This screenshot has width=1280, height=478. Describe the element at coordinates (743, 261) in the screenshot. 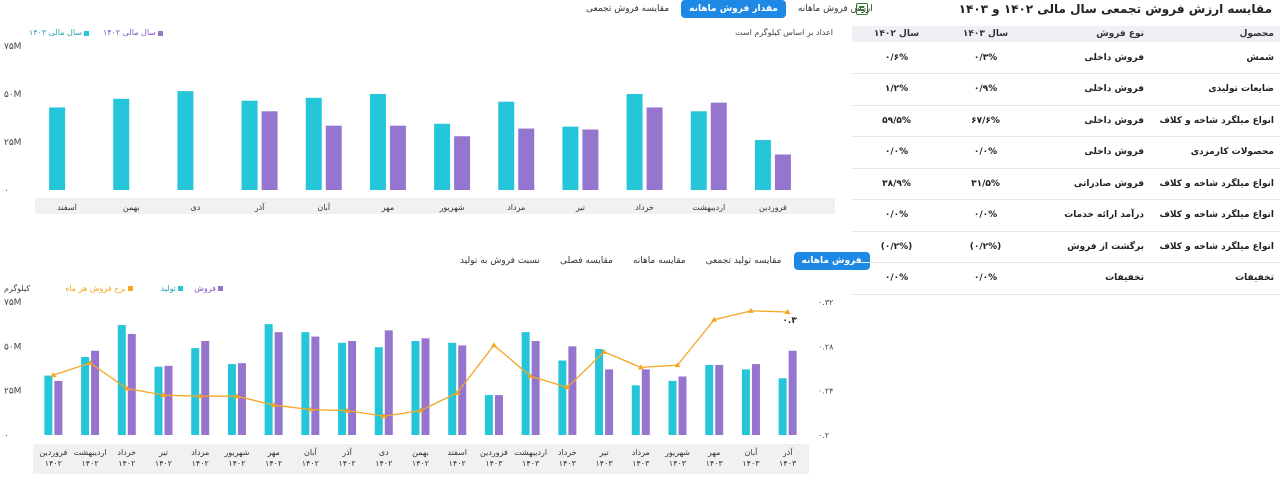

I see `tab-cumulative-production: مقایسه تولید تجمعی` at that location.